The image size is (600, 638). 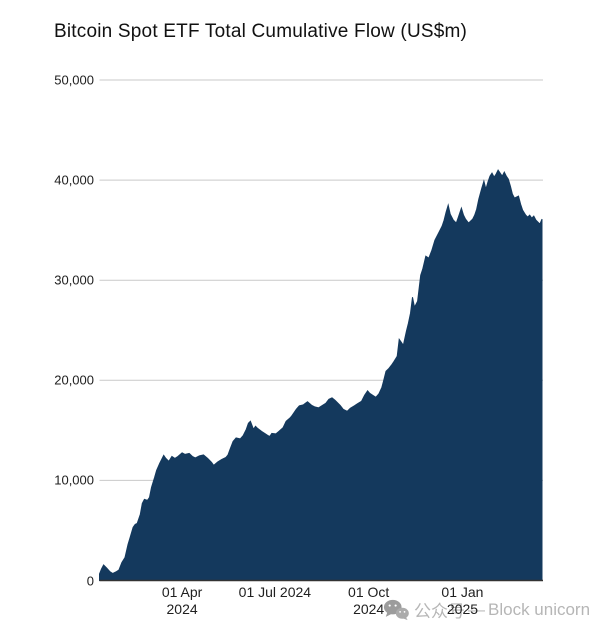 What do you see at coordinates (439, 611) in the screenshot?
I see `watermark-text-cn: 公众号` at bounding box center [439, 611].